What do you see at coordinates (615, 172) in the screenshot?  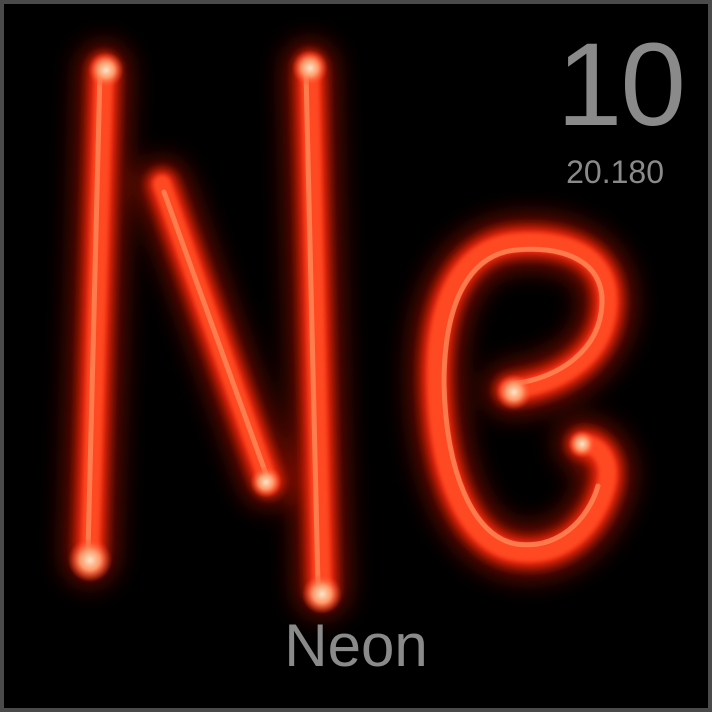 I see `atomic-mass: 20.180` at bounding box center [615, 172].